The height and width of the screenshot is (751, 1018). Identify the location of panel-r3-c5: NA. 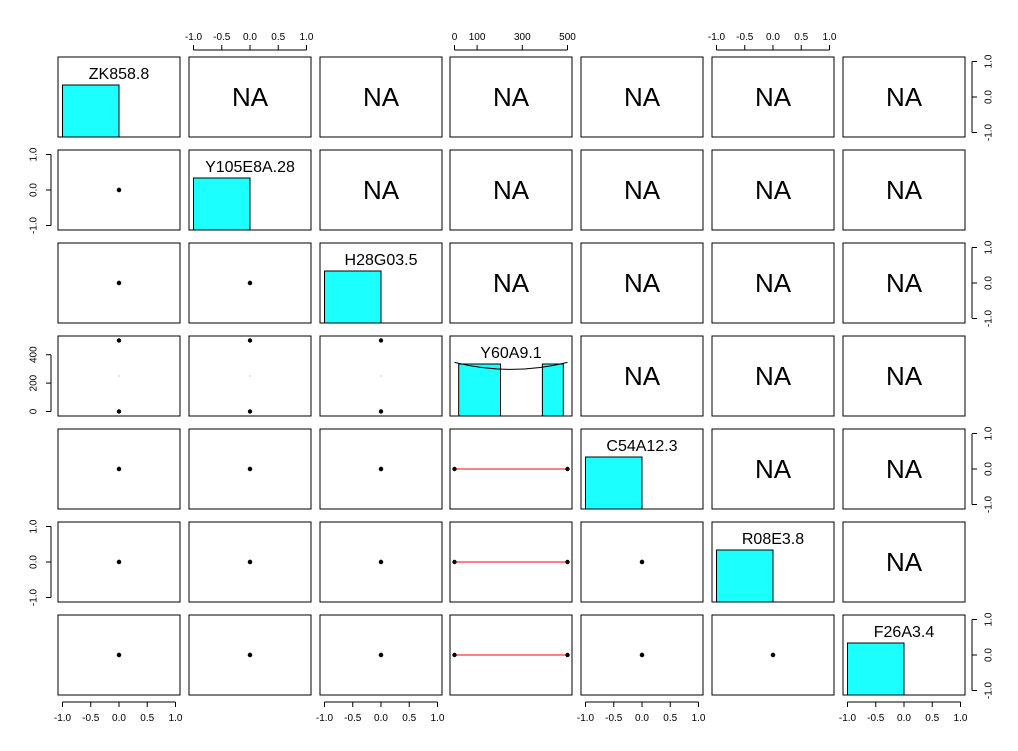
(773, 376).